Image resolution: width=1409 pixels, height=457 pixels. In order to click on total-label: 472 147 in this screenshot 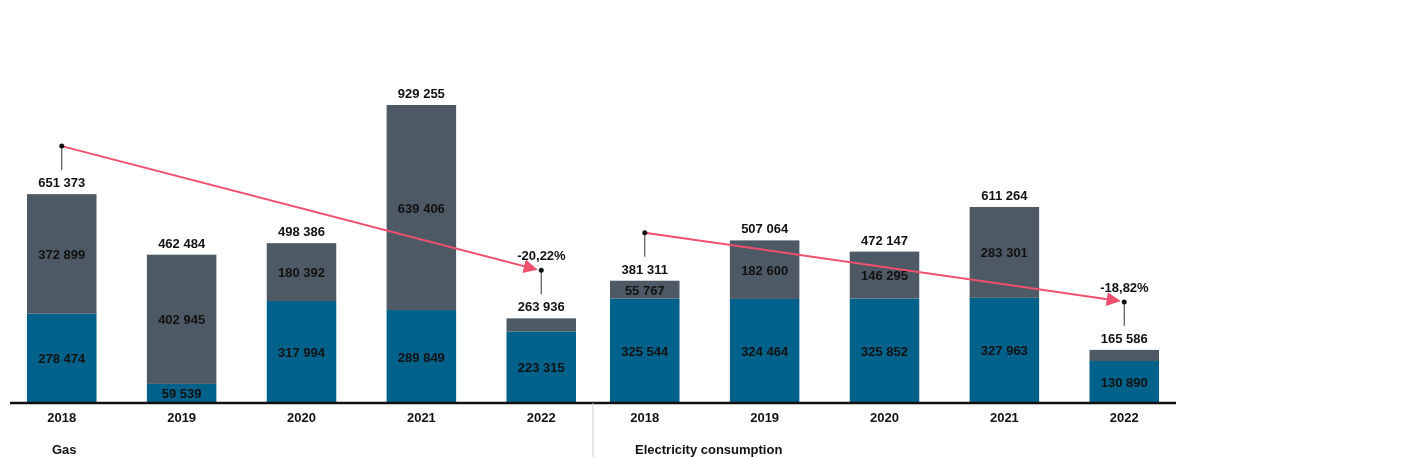, I will do `click(884, 240)`.